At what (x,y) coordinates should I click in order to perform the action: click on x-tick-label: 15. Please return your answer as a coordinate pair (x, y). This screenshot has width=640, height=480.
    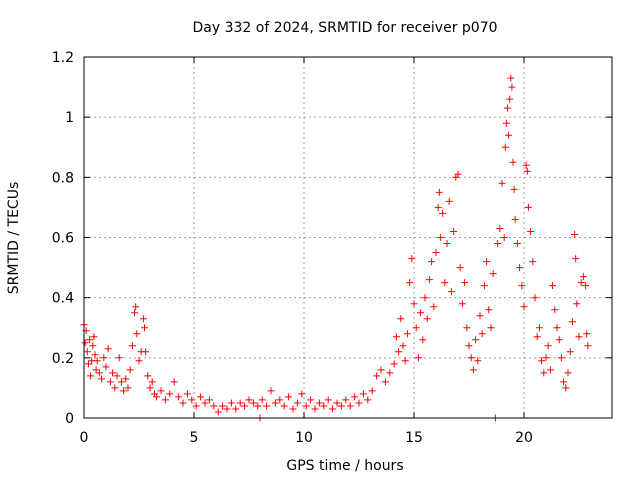
    Looking at the image, I should click on (414, 438).